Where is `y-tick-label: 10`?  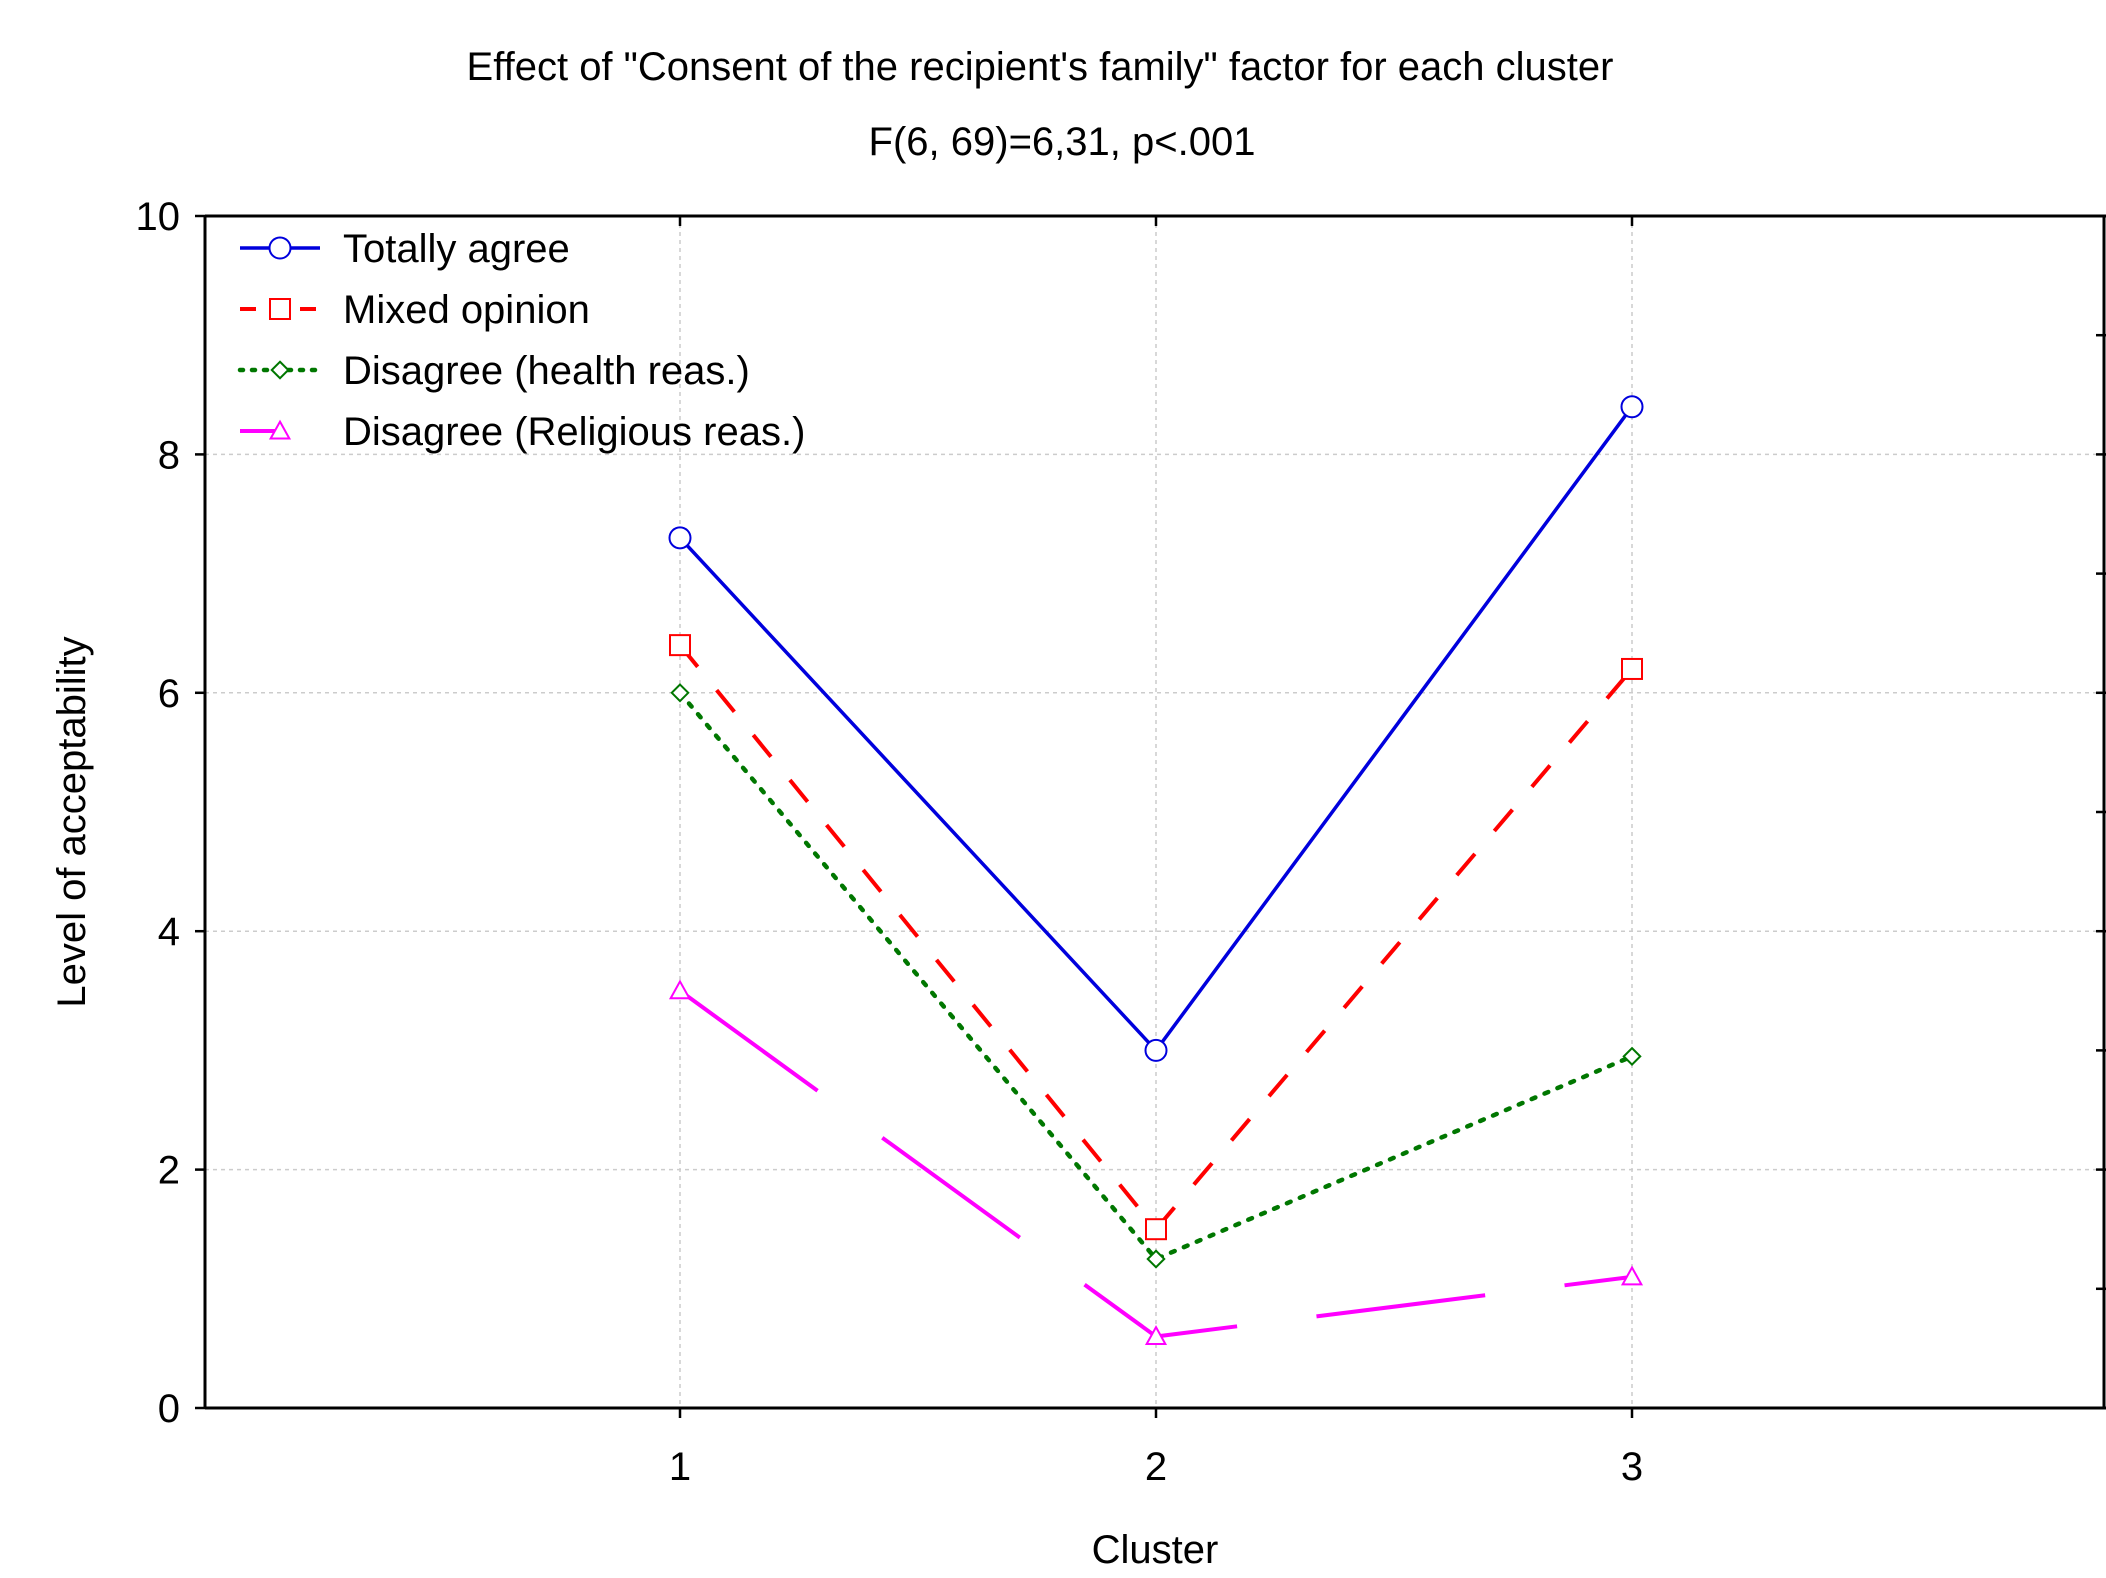
y-tick-label: 10 is located at coordinates (158, 217).